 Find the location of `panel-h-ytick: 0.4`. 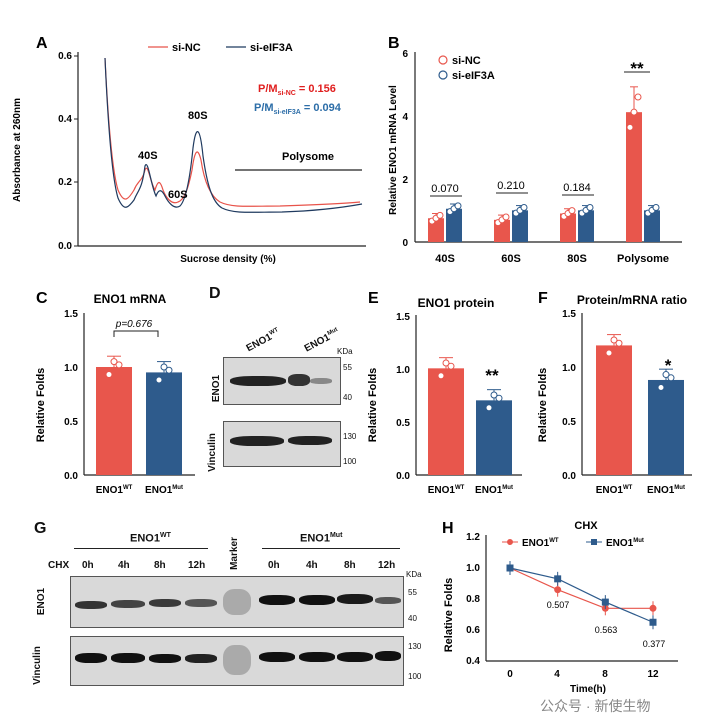

panel-h-ytick: 0.4 is located at coordinates (473, 661).